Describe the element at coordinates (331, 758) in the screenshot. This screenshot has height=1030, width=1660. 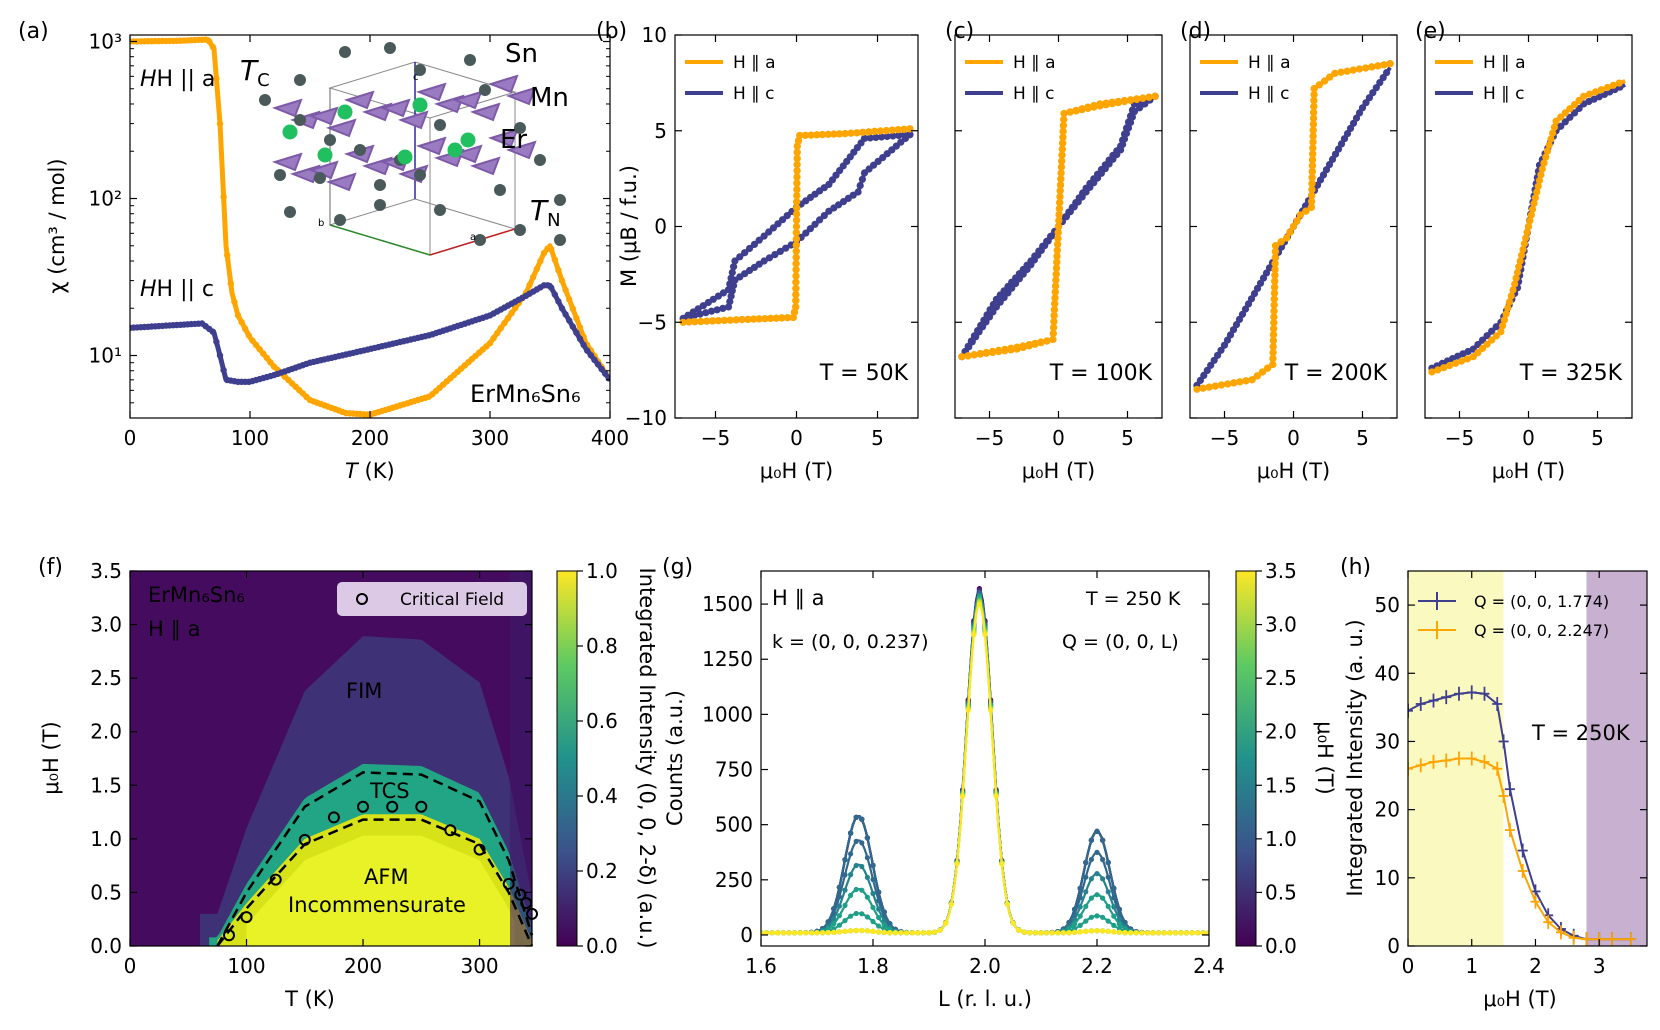
I see `panel-f-axes` at that location.